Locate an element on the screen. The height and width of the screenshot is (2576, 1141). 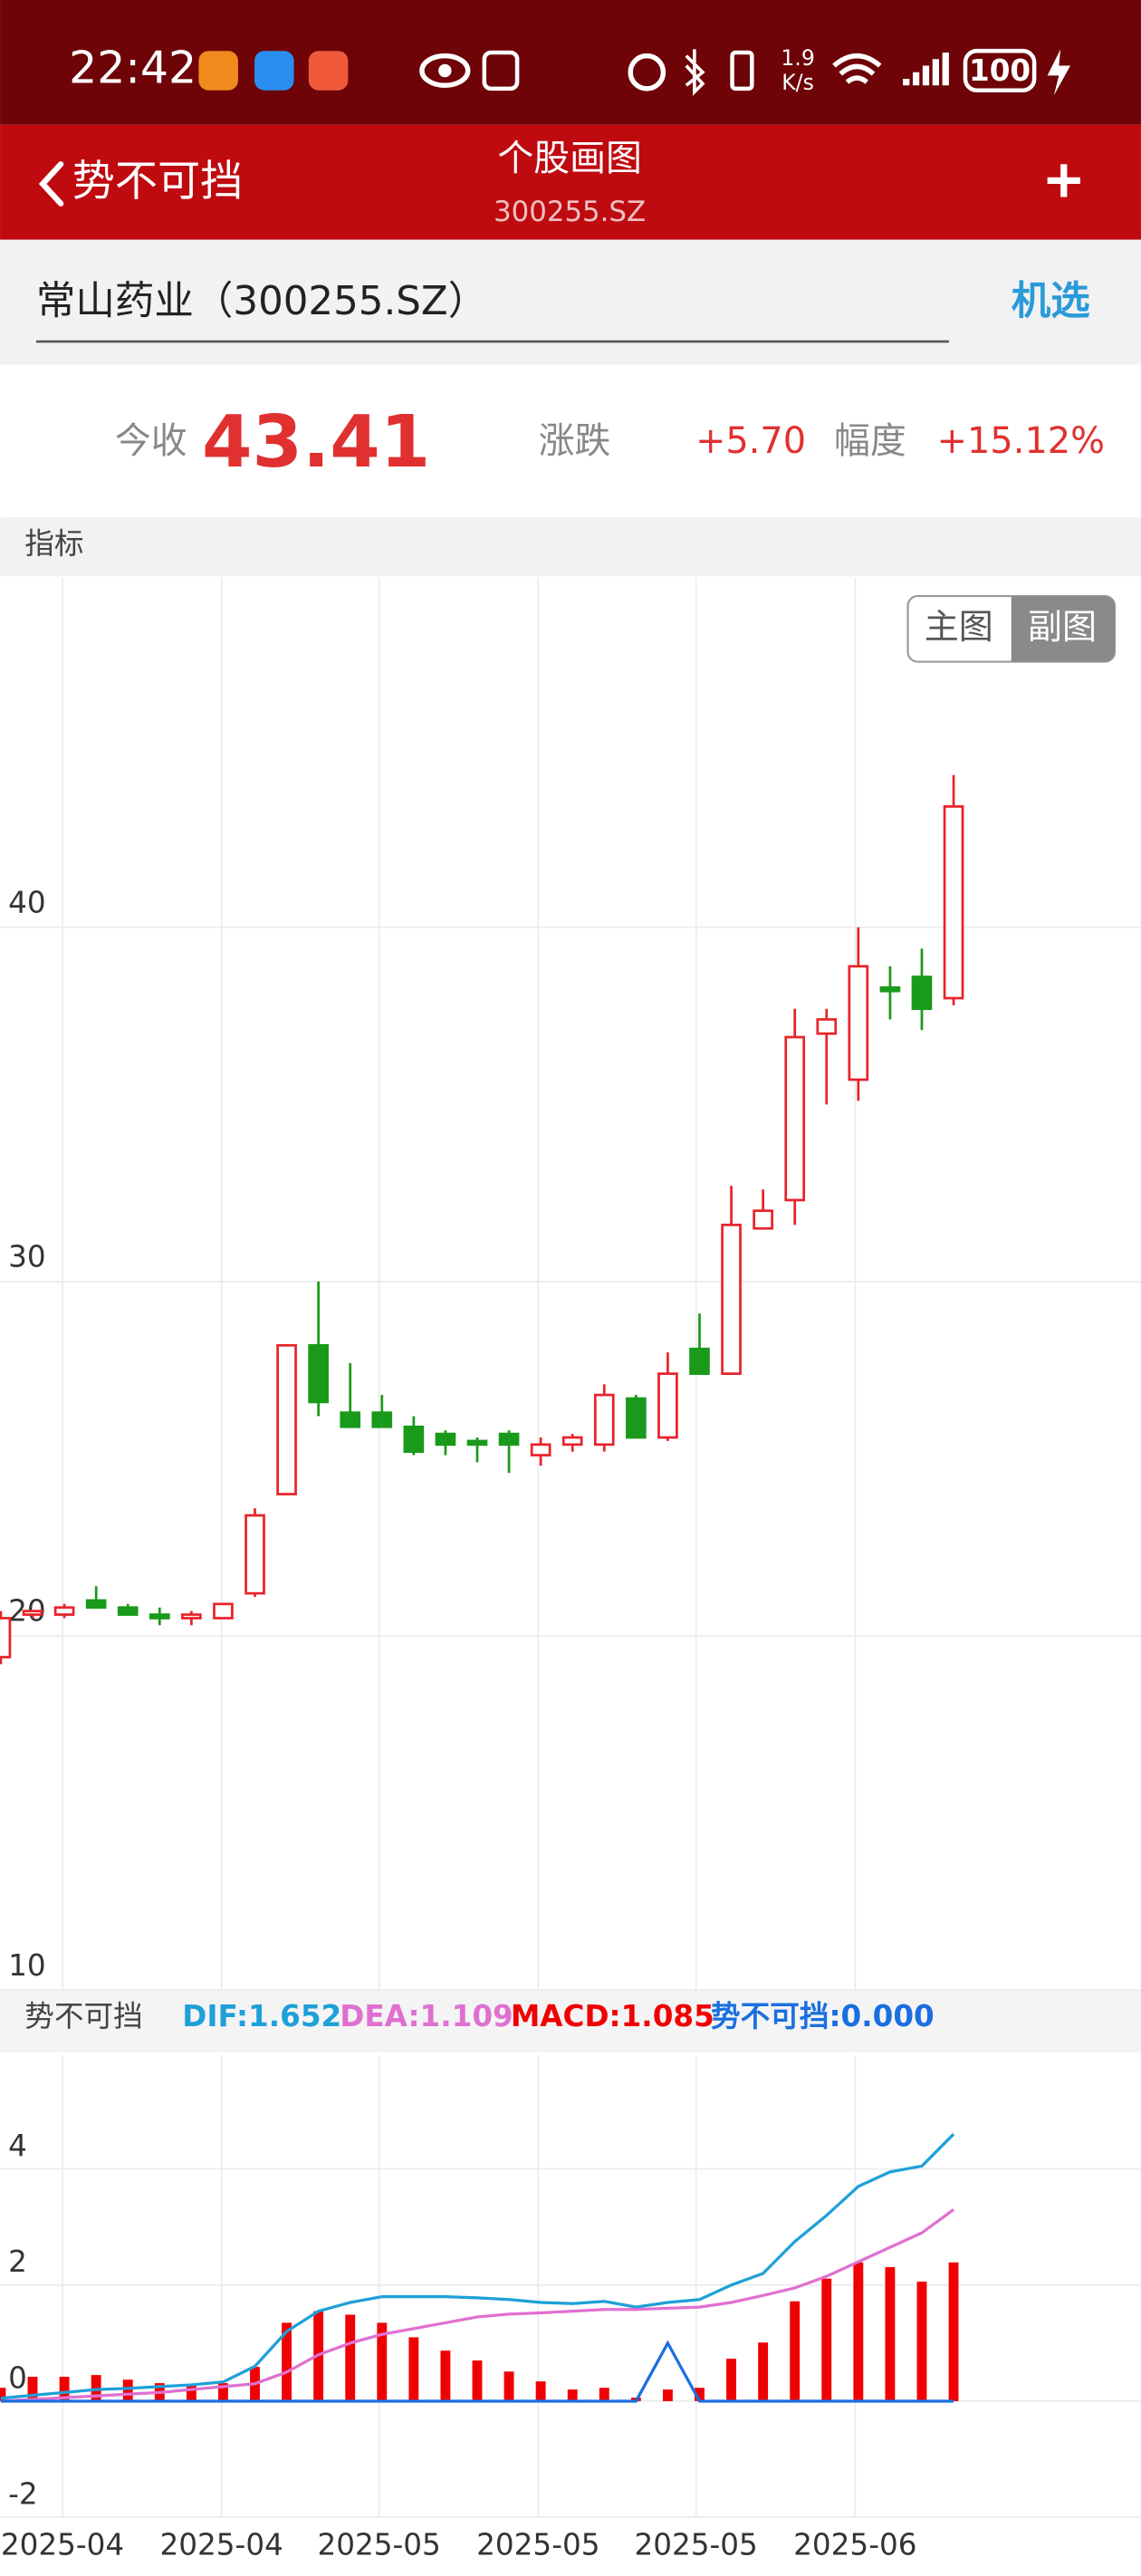
back-button is located at coordinates (51, 184).